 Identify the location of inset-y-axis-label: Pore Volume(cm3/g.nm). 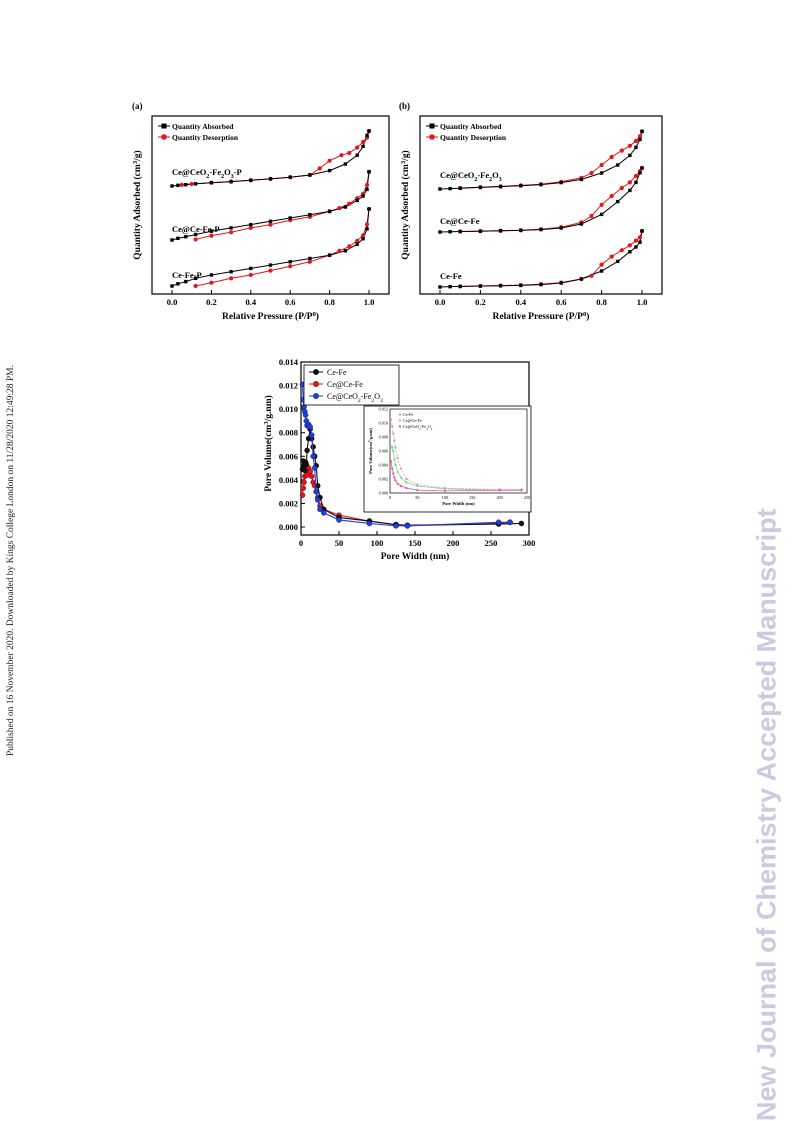
(370, 451).